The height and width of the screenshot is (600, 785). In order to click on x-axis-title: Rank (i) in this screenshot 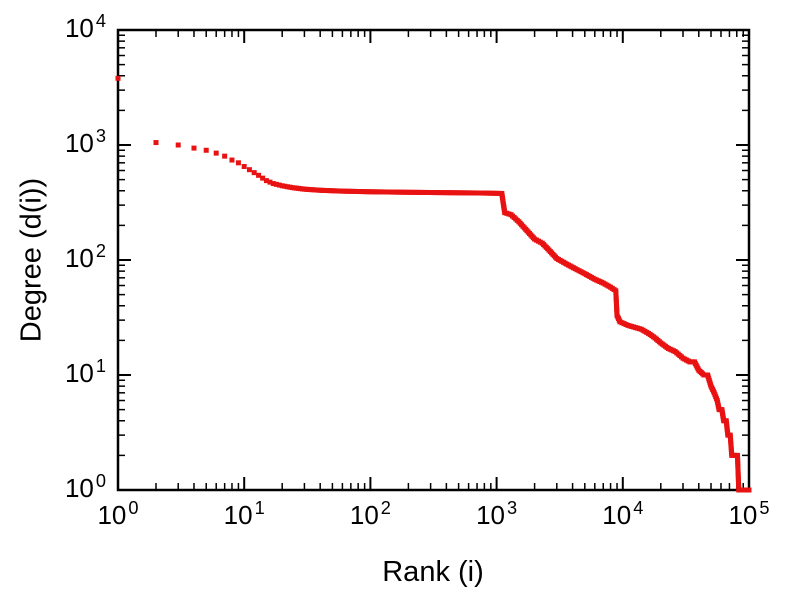, I will do `click(433, 572)`.